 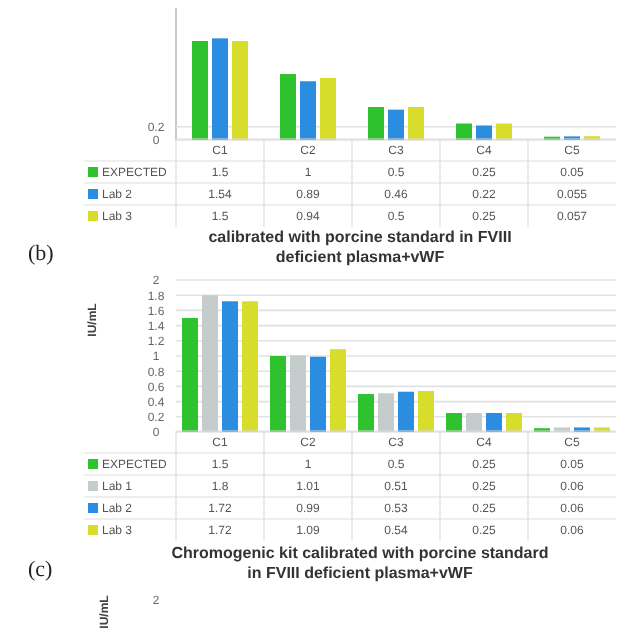 What do you see at coordinates (41, 254) in the screenshot?
I see `text: (b)` at bounding box center [41, 254].